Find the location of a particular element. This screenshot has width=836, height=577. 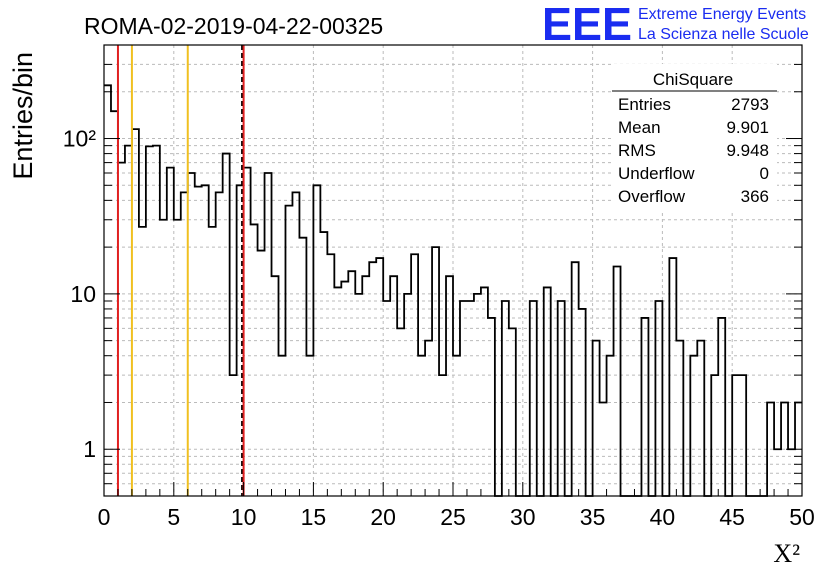

stats-entries-value: 2793 is located at coordinates (750, 104).